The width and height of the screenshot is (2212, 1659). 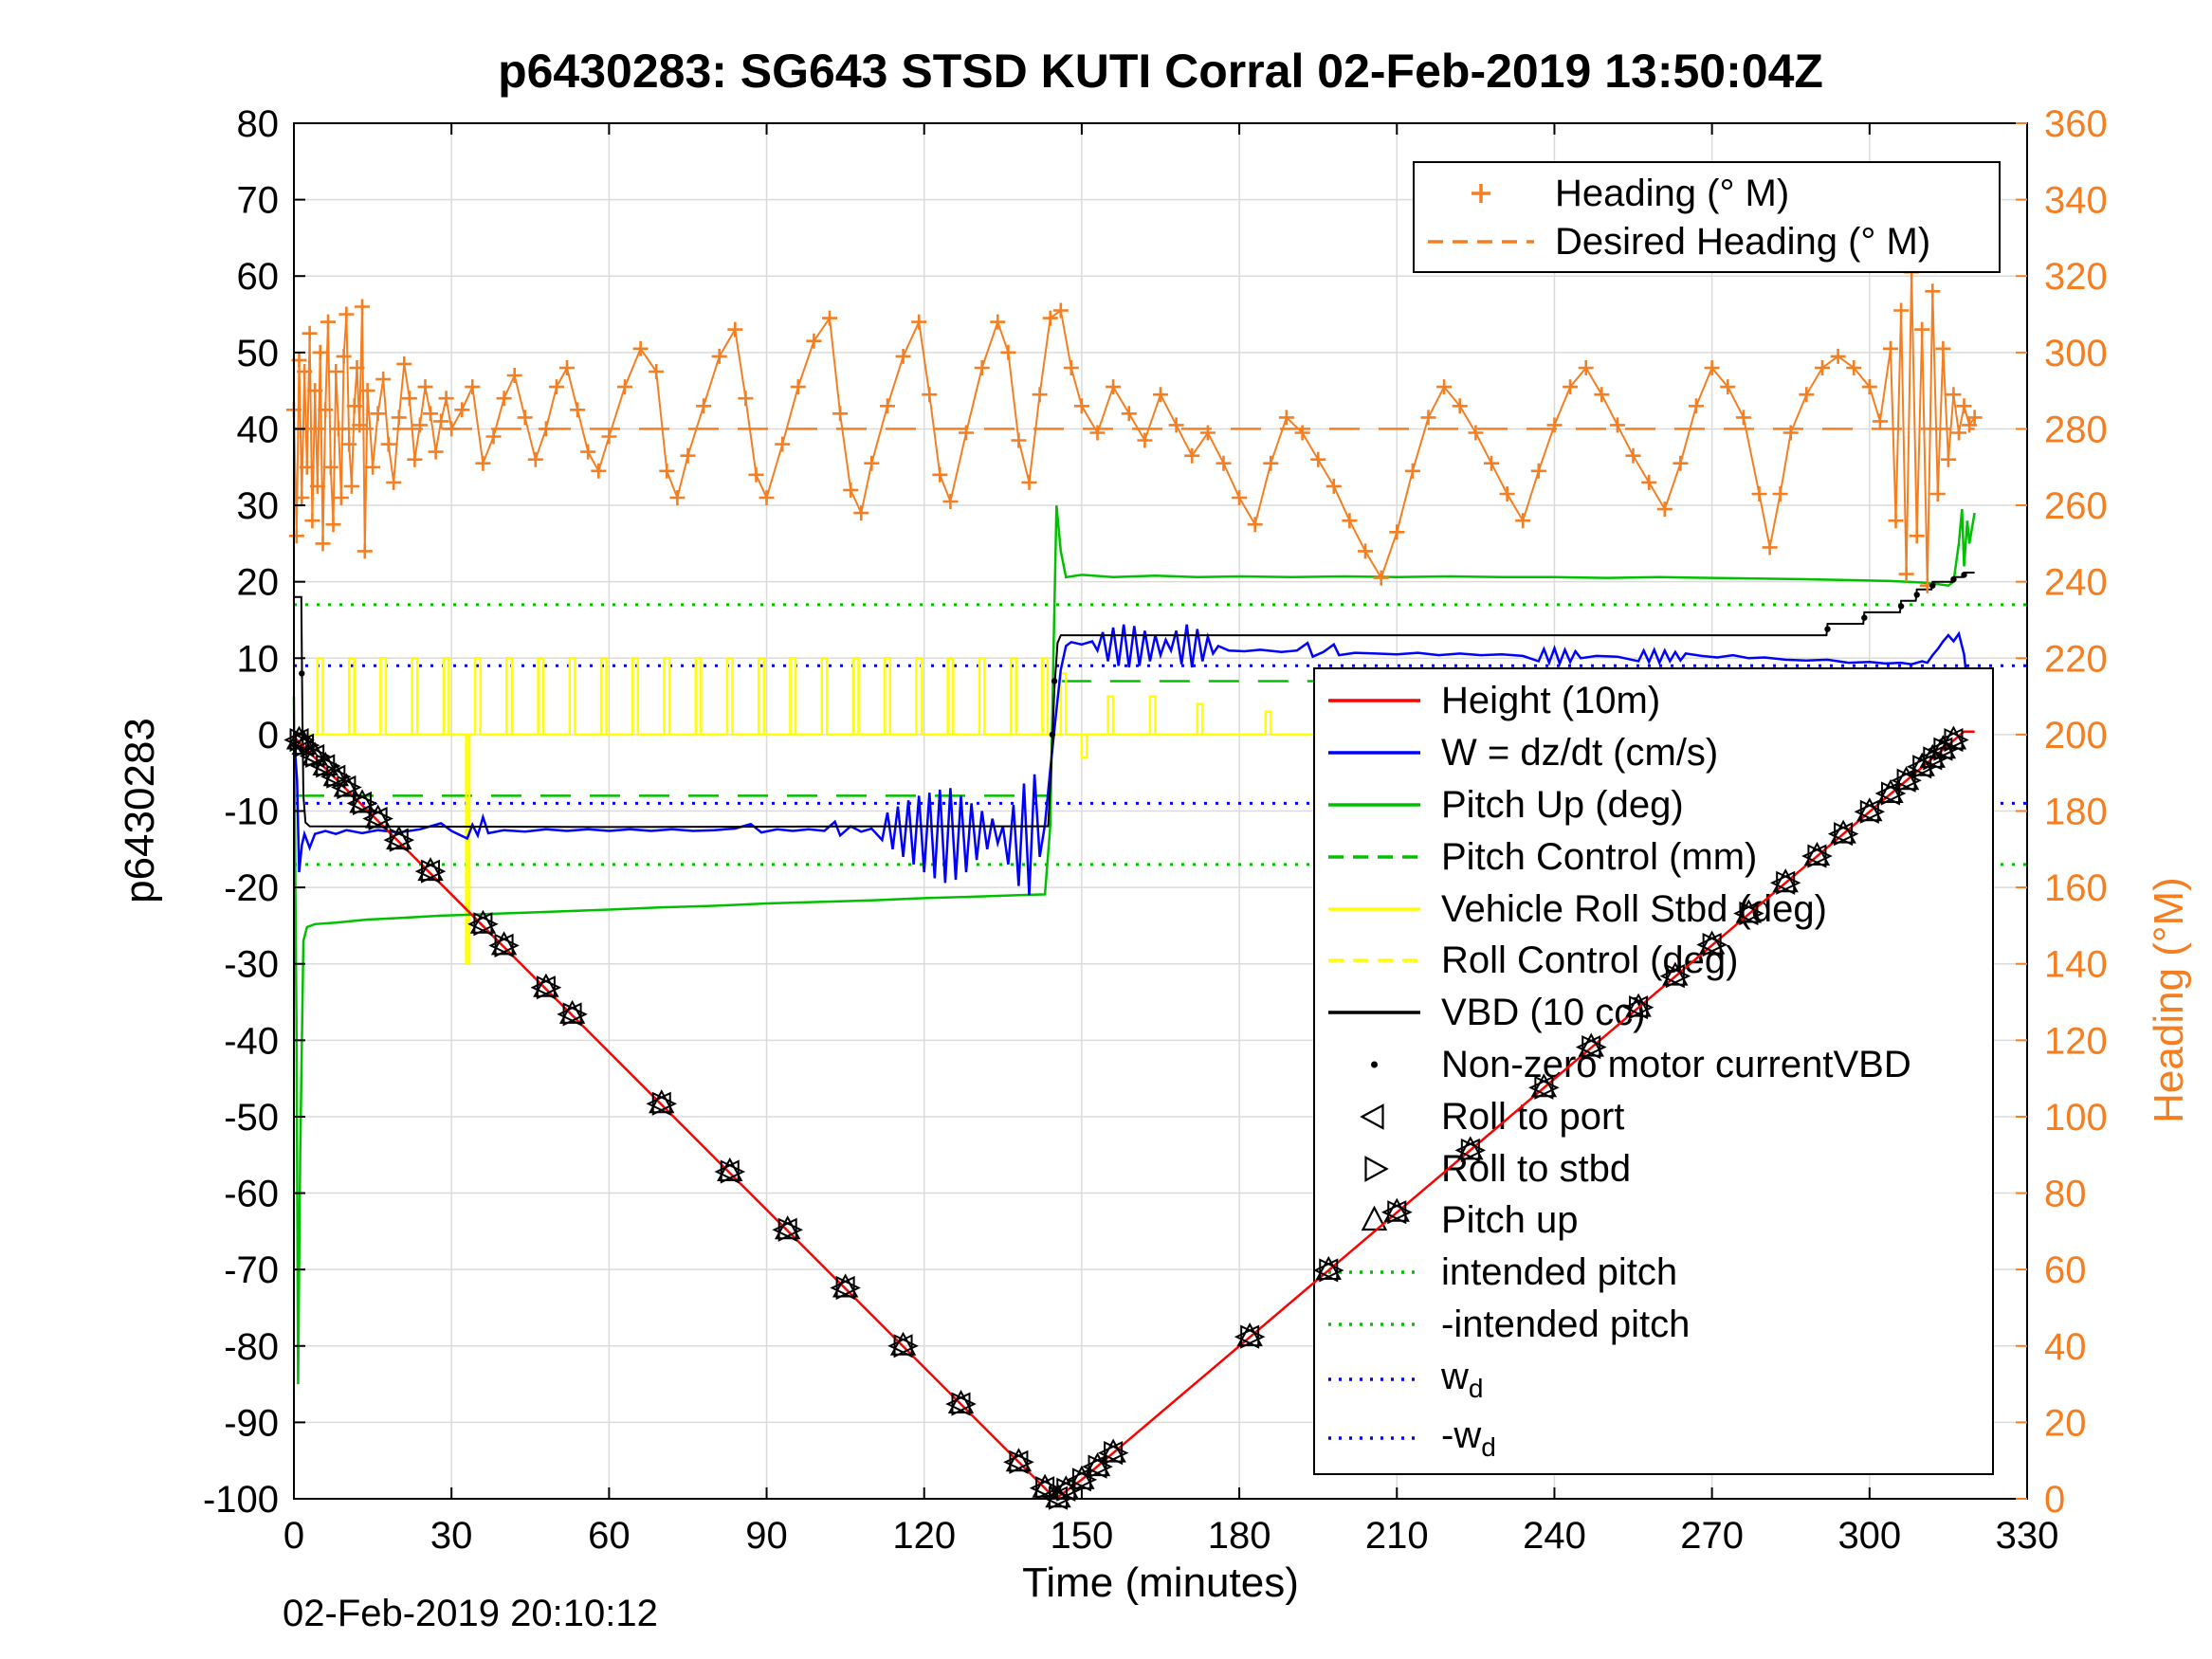 What do you see at coordinates (1743, 241) in the screenshot?
I see `legend-item-label: Desired Heading (° M)` at bounding box center [1743, 241].